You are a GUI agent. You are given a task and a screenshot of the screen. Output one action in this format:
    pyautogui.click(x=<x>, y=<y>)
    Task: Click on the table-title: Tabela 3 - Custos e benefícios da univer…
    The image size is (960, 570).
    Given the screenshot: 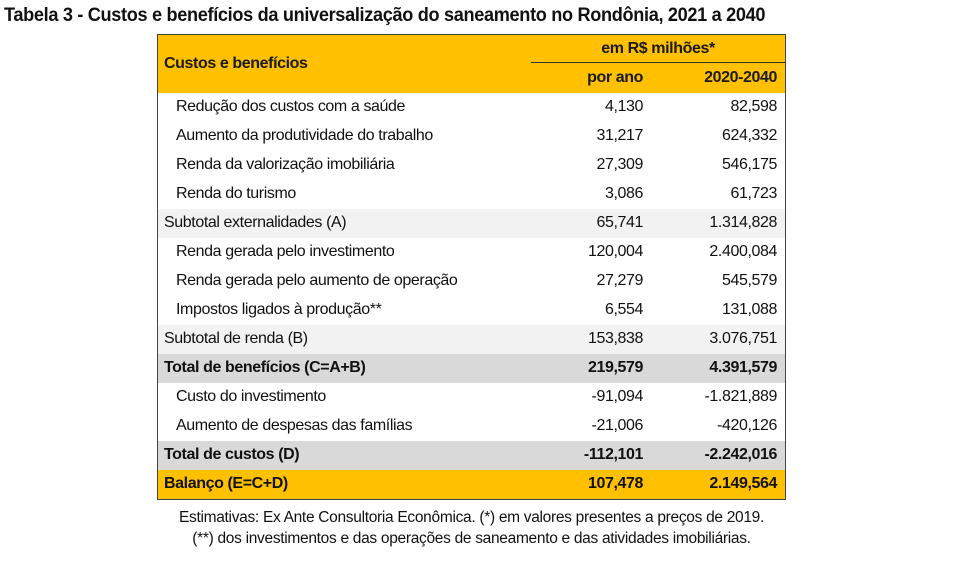 What is the action you would take?
    pyautogui.click(x=385, y=15)
    